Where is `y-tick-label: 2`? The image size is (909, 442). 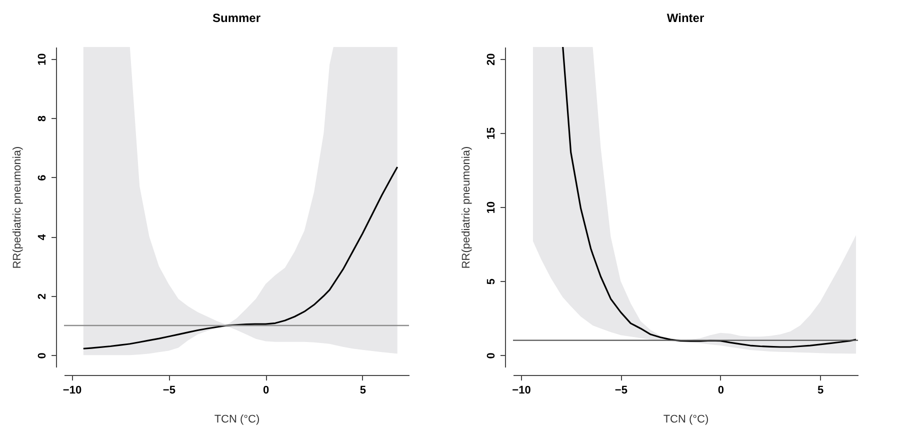
y-tick-label: 2 is located at coordinates (42, 296).